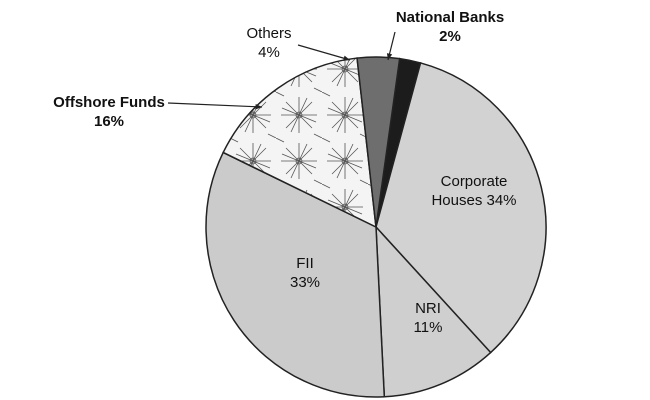 The width and height of the screenshot is (650, 400). What do you see at coordinates (269, 52) in the screenshot?
I see `slice-label-others-line2: 4%` at bounding box center [269, 52].